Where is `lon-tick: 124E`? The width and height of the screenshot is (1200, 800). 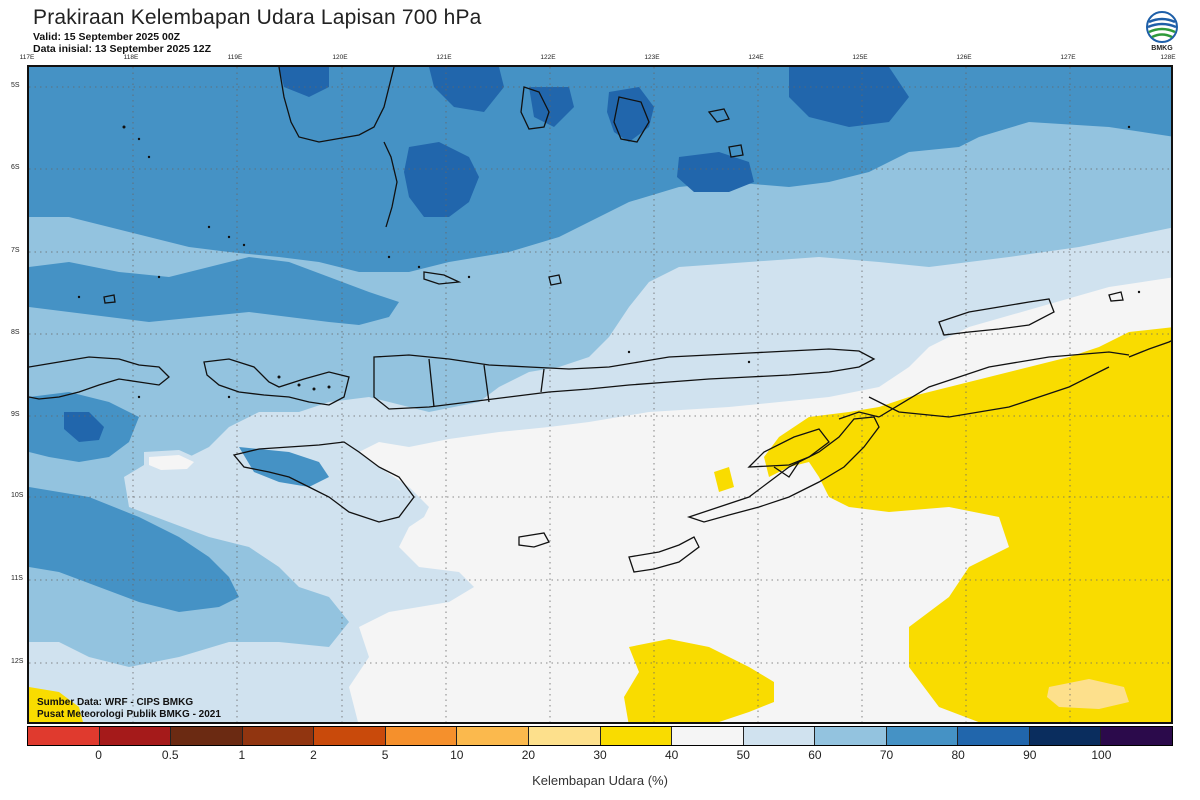
lon-tick: 124E is located at coordinates (756, 57).